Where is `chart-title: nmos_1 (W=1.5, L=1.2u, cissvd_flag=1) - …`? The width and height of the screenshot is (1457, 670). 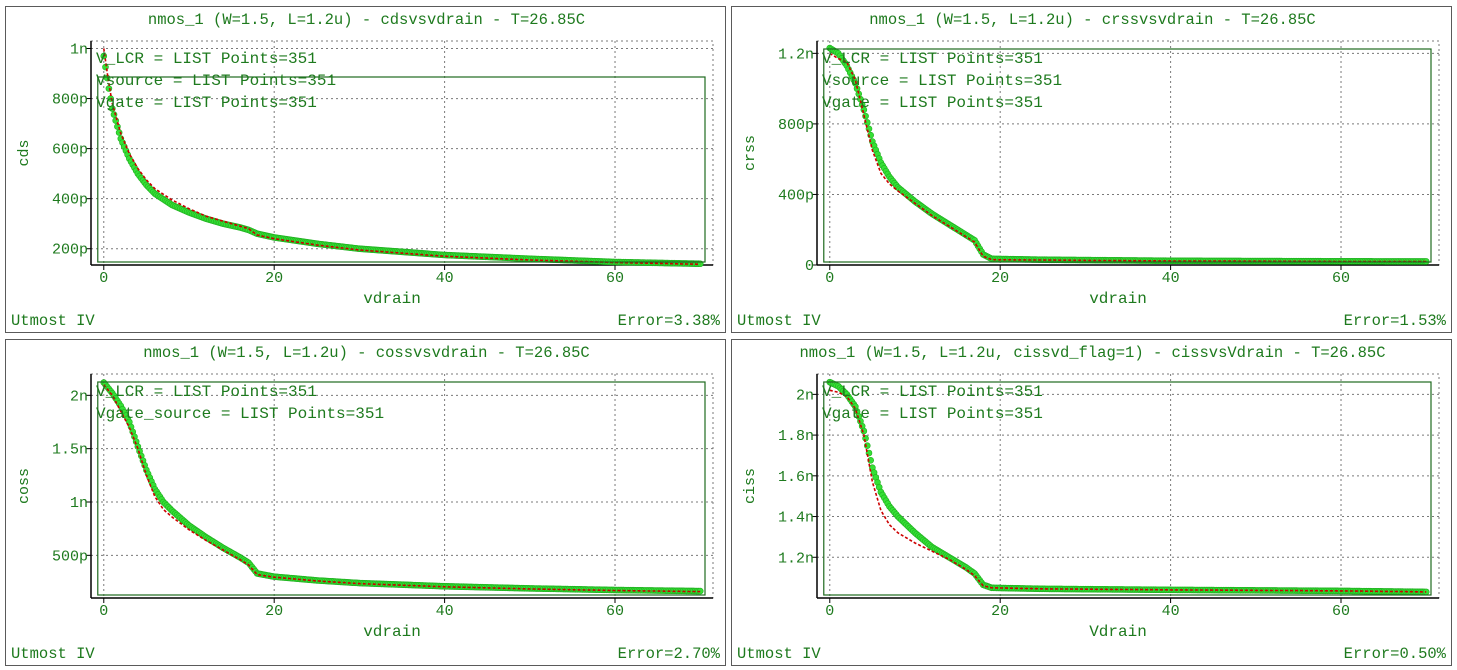 chart-title: nmos_1 (W=1.5, L=1.2u, cissvd_flag=1) - … is located at coordinates (1092, 353).